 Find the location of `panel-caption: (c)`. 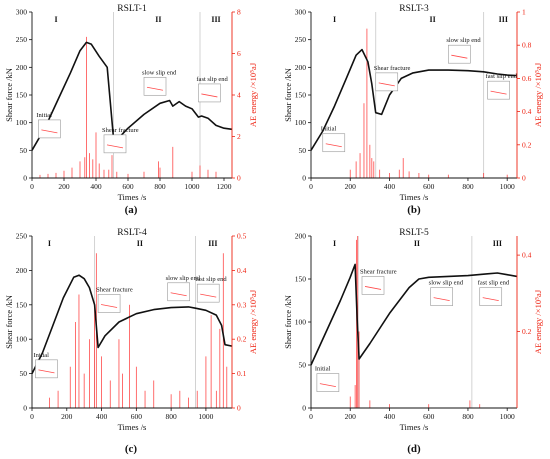

panel-caption: (c) is located at coordinates (131, 449).